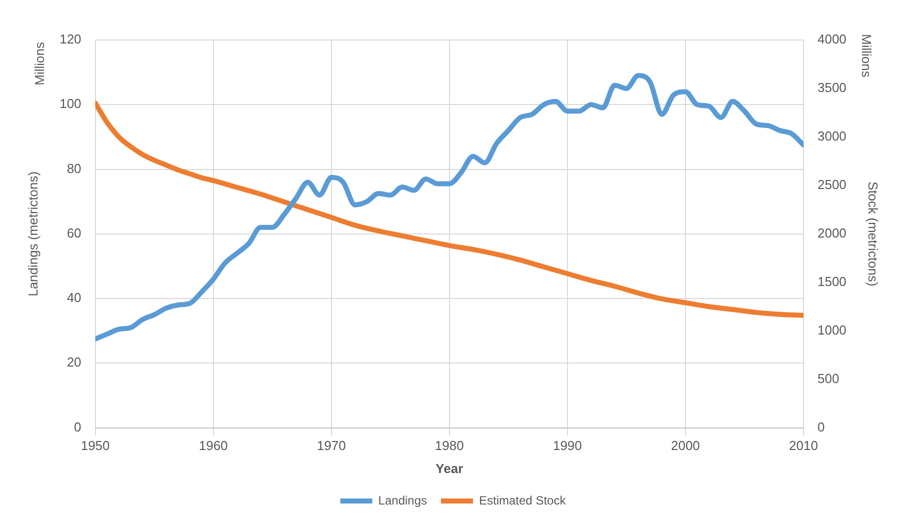 This screenshot has height=523, width=904. Describe the element at coordinates (567, 446) in the screenshot. I see `x-tick-label: 1990` at that location.